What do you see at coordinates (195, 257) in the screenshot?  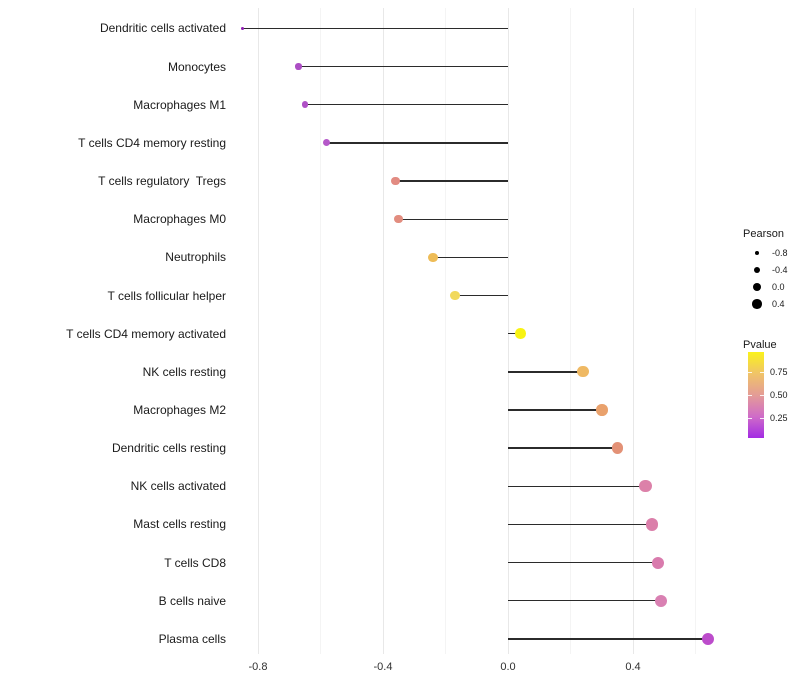 I see `category-label: Neutrophils` at bounding box center [195, 257].